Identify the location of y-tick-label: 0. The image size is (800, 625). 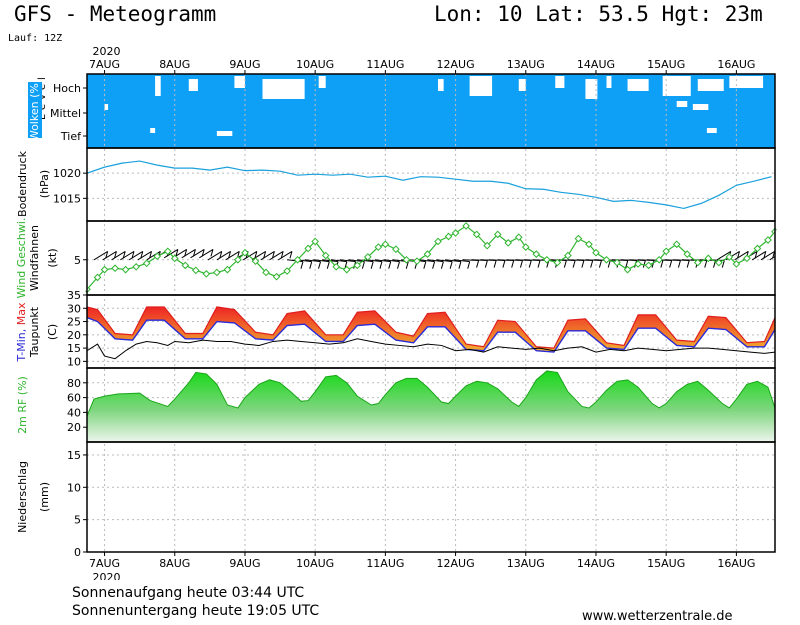
(77, 552).